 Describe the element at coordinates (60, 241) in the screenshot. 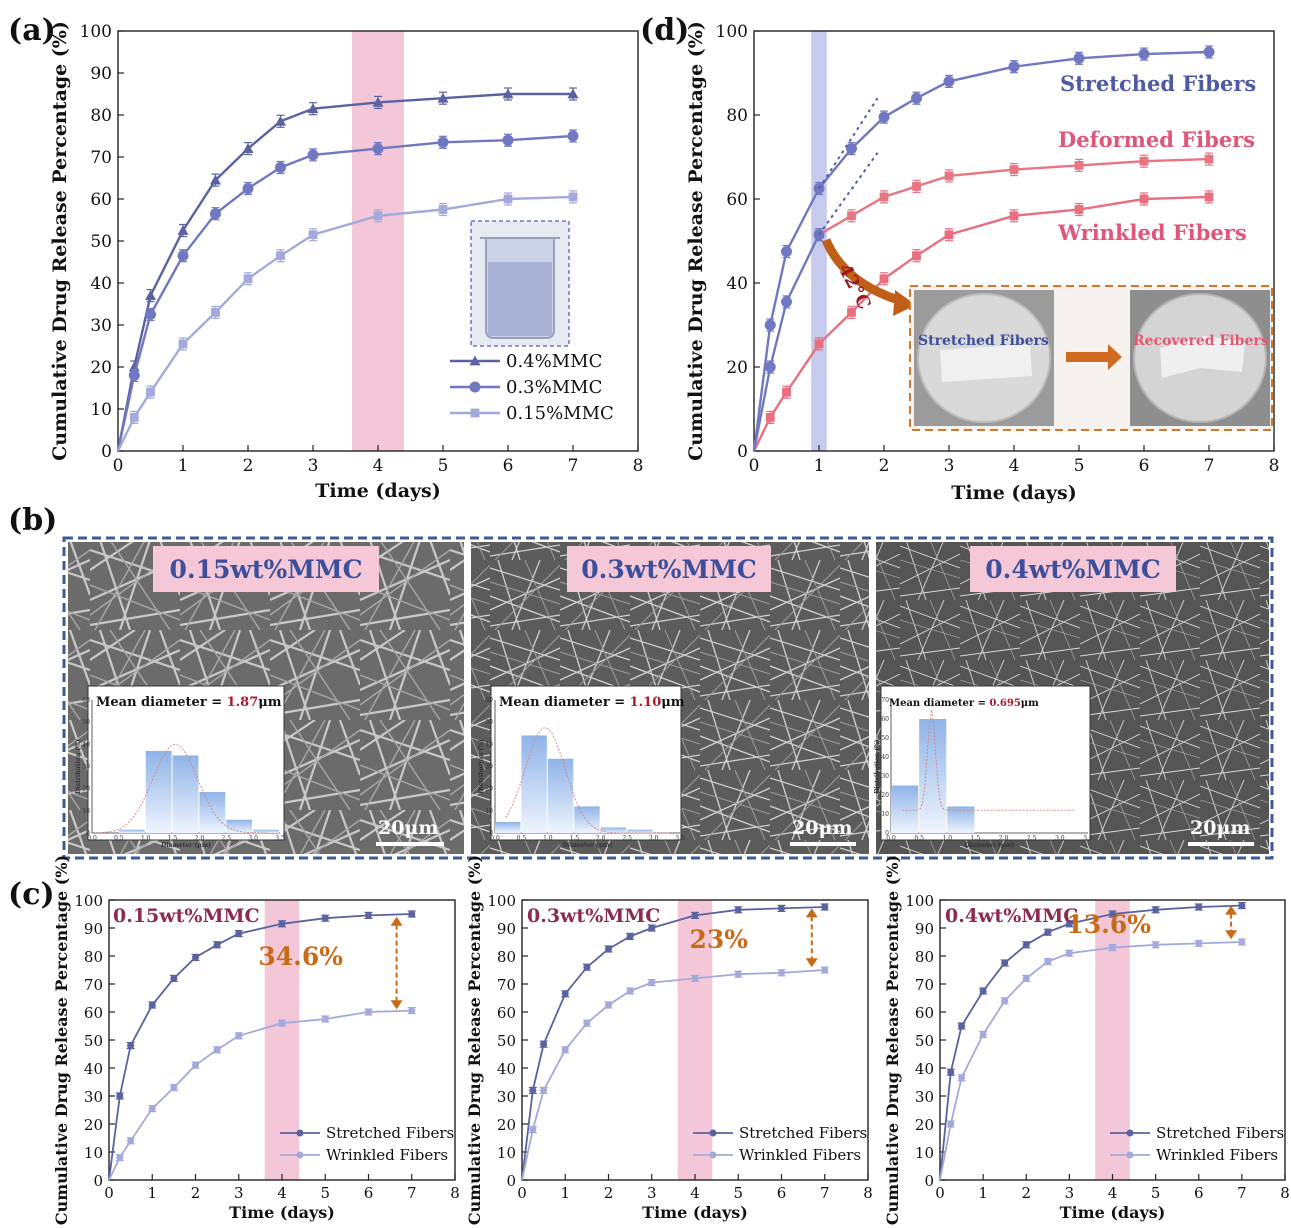

I see `y-axis-label: Cumulative Drug Release Percentage (%)` at that location.